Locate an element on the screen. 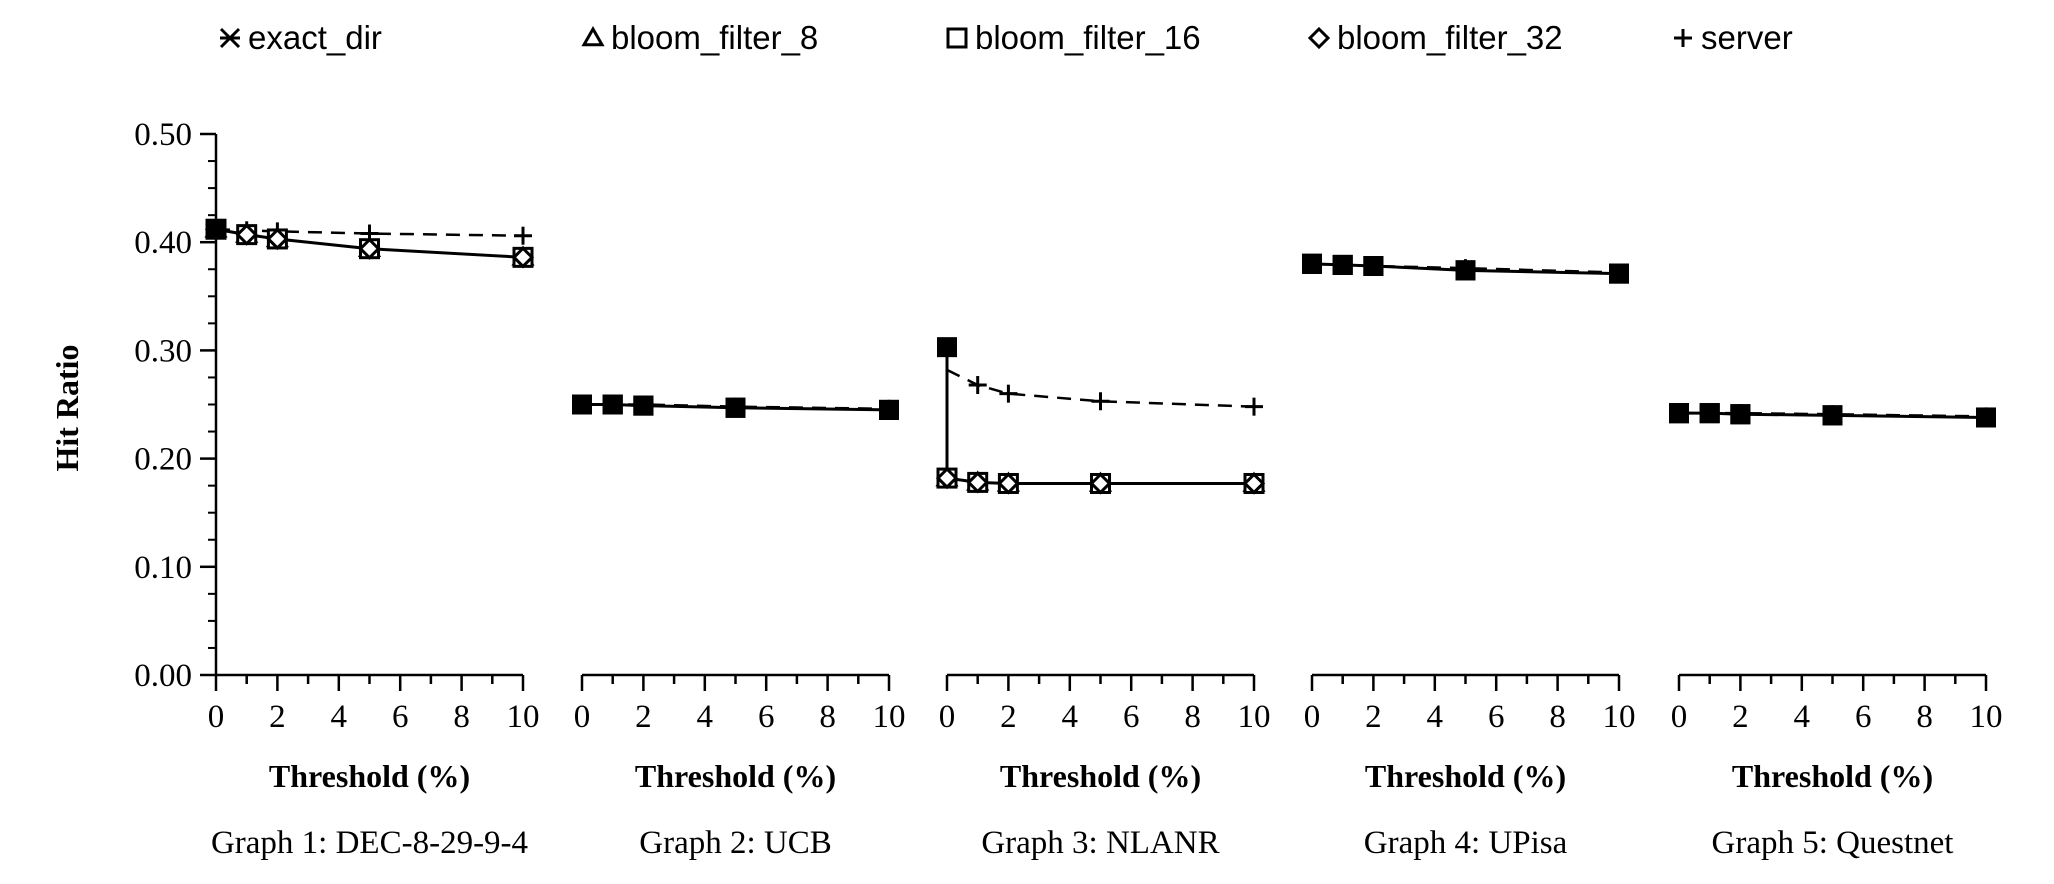 Image resolution: width=2054 pixels, height=884 pixels. panel-caption: Graph 4: UPisa is located at coordinates (1466, 843).